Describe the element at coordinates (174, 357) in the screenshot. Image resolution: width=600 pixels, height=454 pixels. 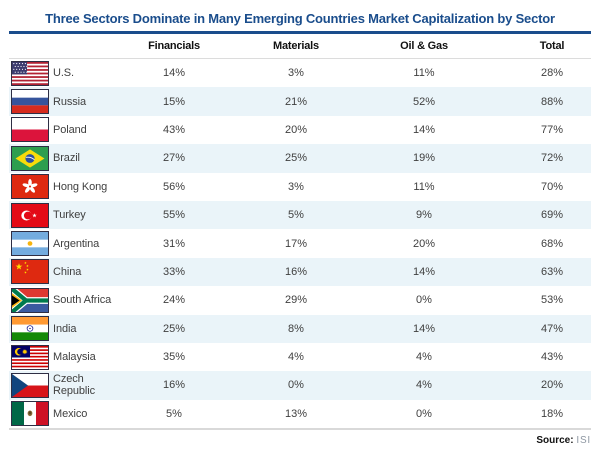
I see `cell-financials: 35%` at that location.